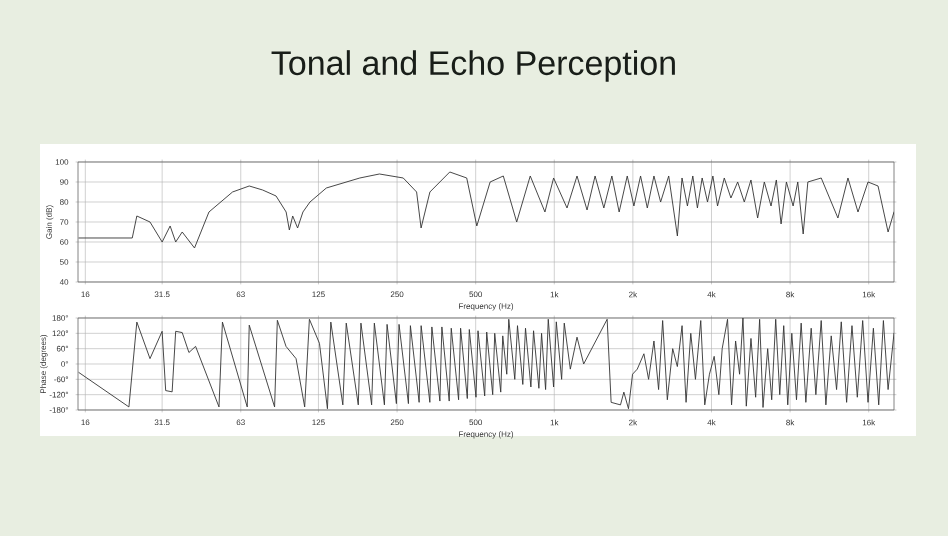  I want to click on chart-title: Tonal and Echo Perception, so click(473, 66).